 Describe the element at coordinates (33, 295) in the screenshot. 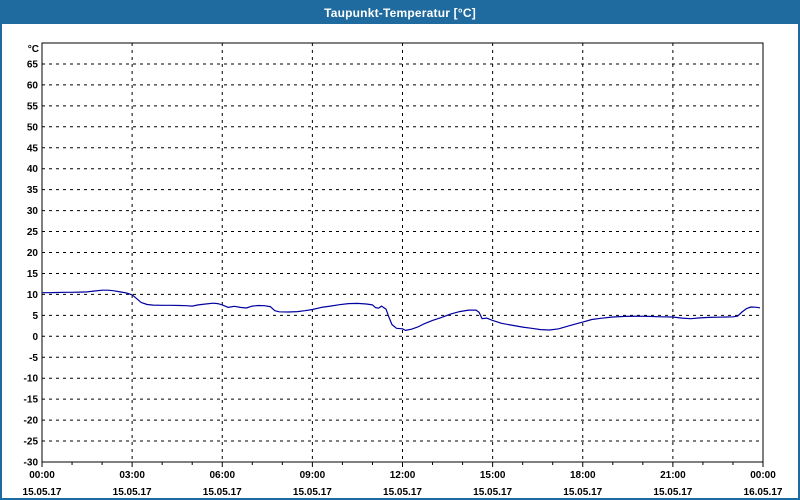

I see `y-axis-label: 10` at that location.